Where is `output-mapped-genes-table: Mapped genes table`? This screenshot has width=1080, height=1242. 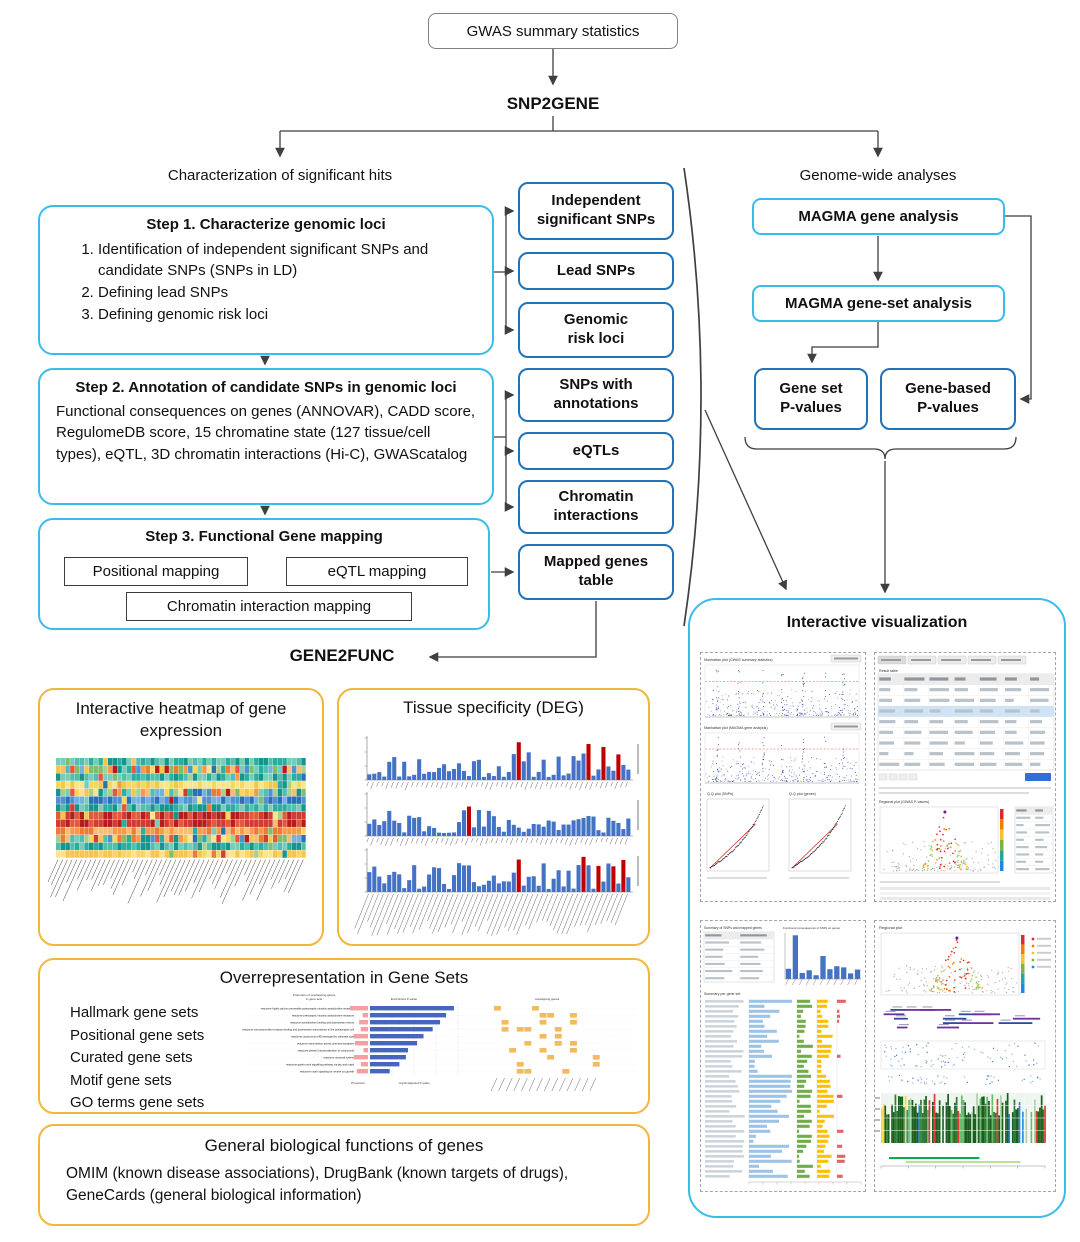 output-mapped-genes-table: Mapped genes table is located at coordinates (596, 572).